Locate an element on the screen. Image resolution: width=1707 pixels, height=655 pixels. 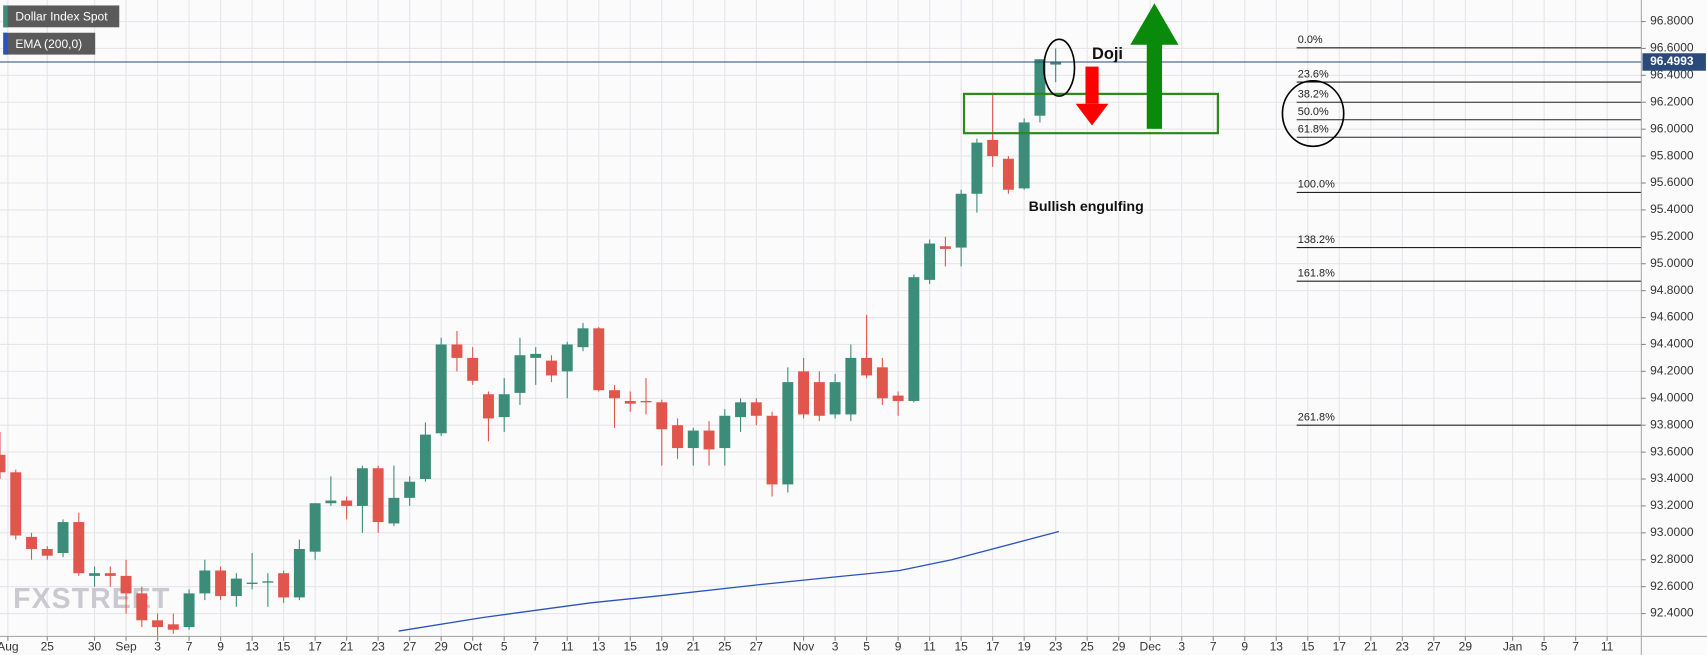
x-tick-label: 15 is located at coordinates (961, 647).